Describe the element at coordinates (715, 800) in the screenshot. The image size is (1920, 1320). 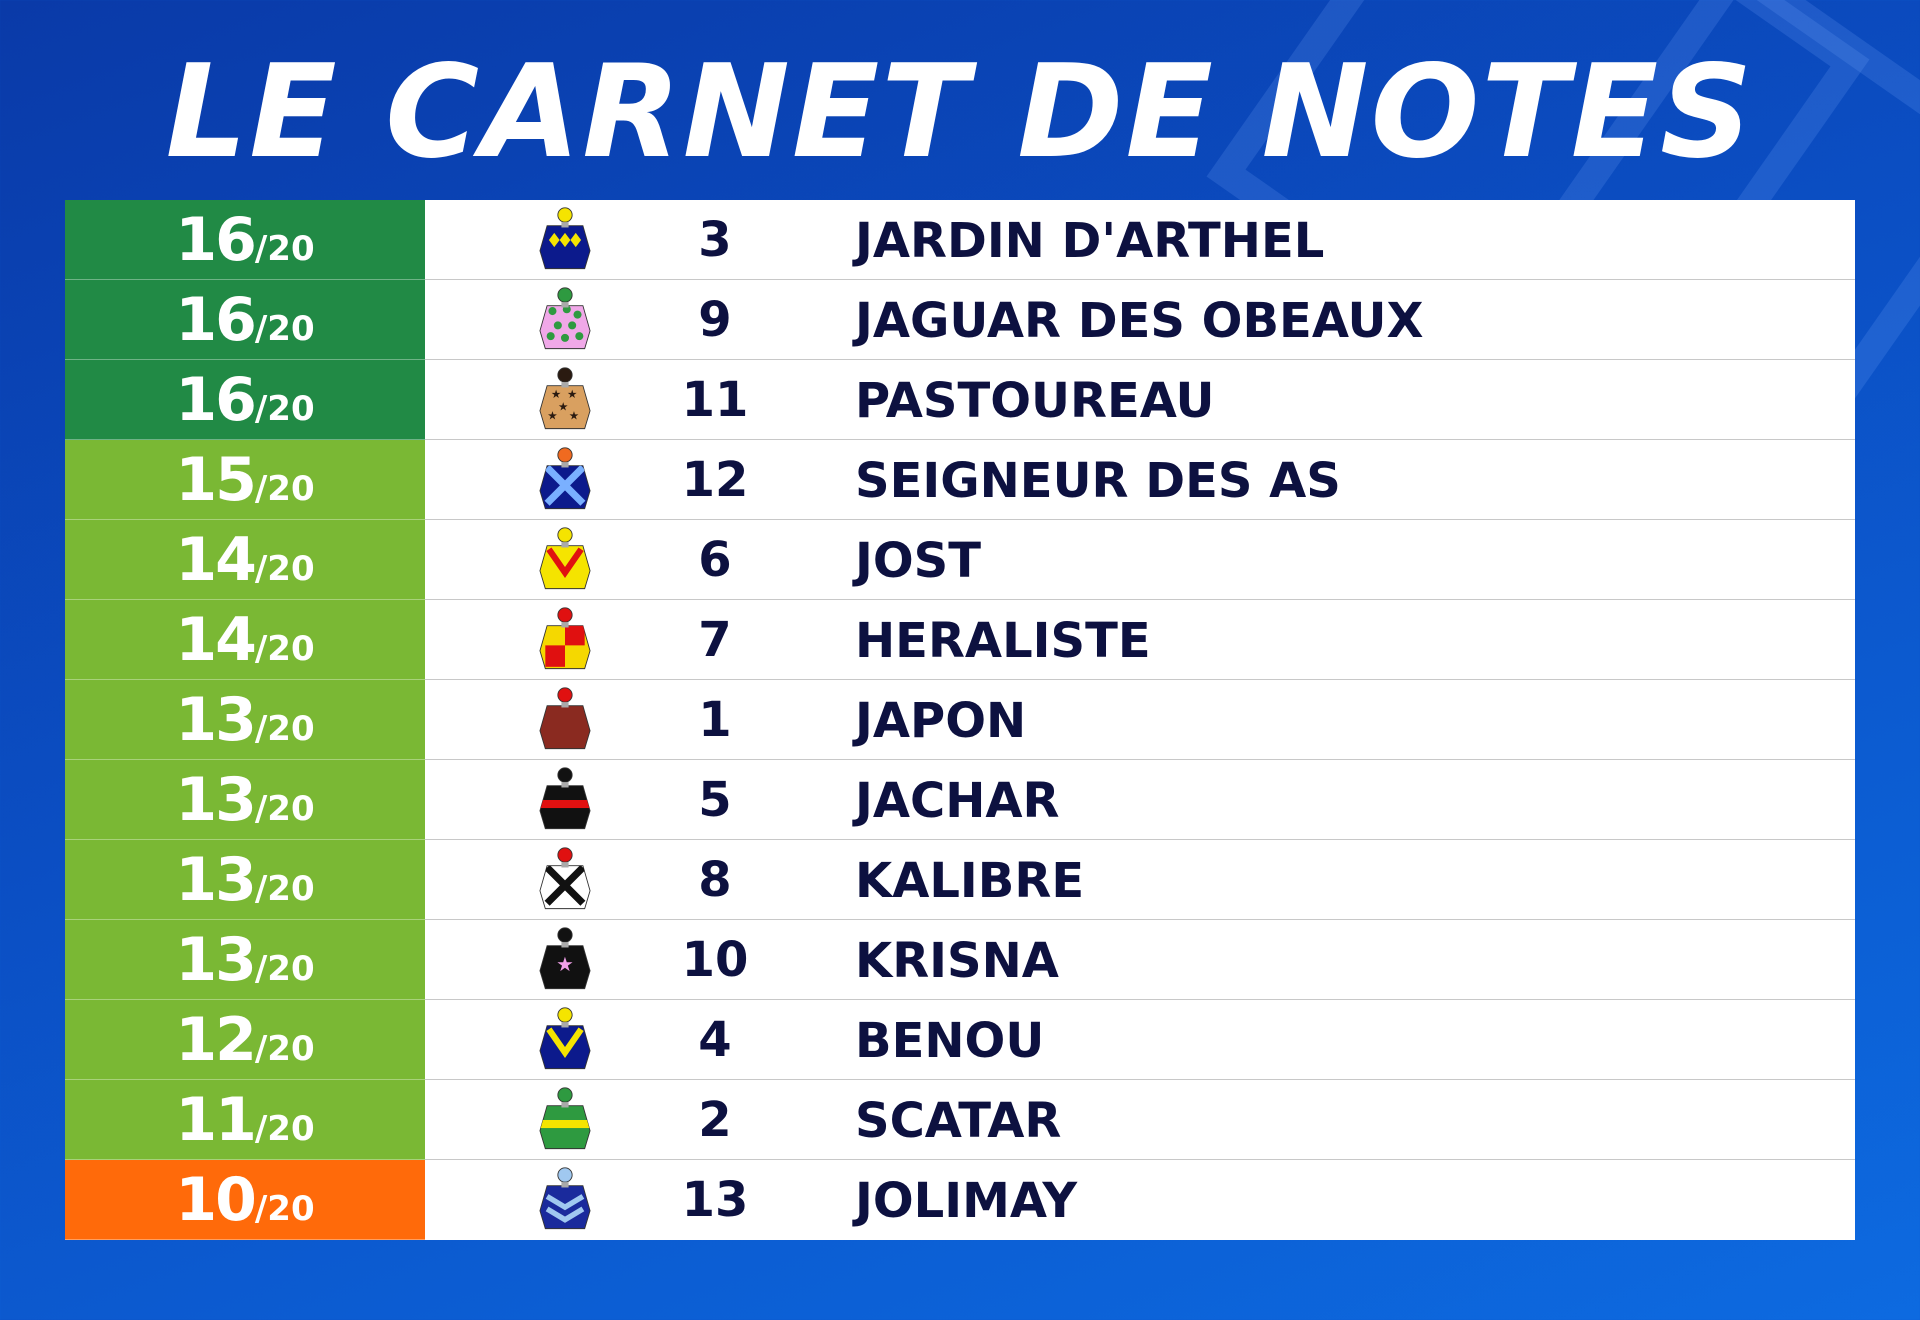
I see `horse-number: 5` at that location.